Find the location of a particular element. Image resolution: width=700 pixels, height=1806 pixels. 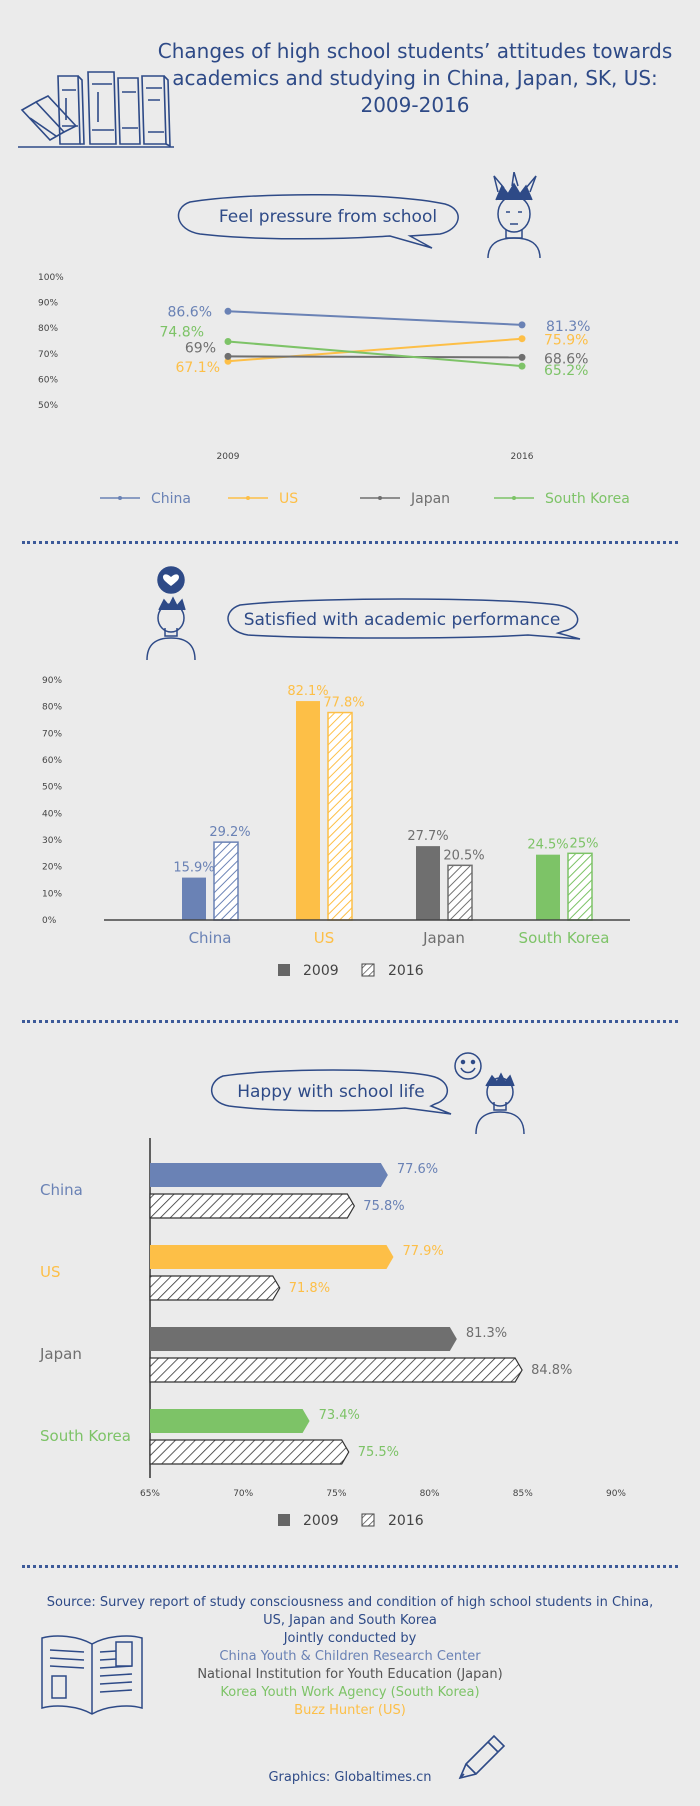

data-label-us-2016: 71.8% is located at coordinates (309, 1288).